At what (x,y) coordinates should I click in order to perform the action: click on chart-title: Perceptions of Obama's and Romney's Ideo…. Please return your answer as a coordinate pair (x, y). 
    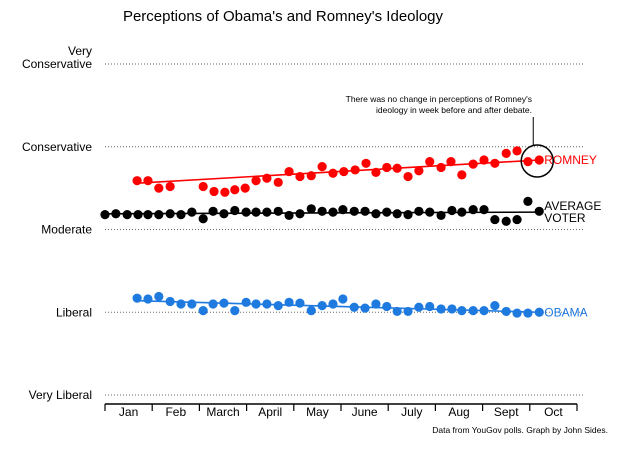
    Looking at the image, I should click on (283, 16).